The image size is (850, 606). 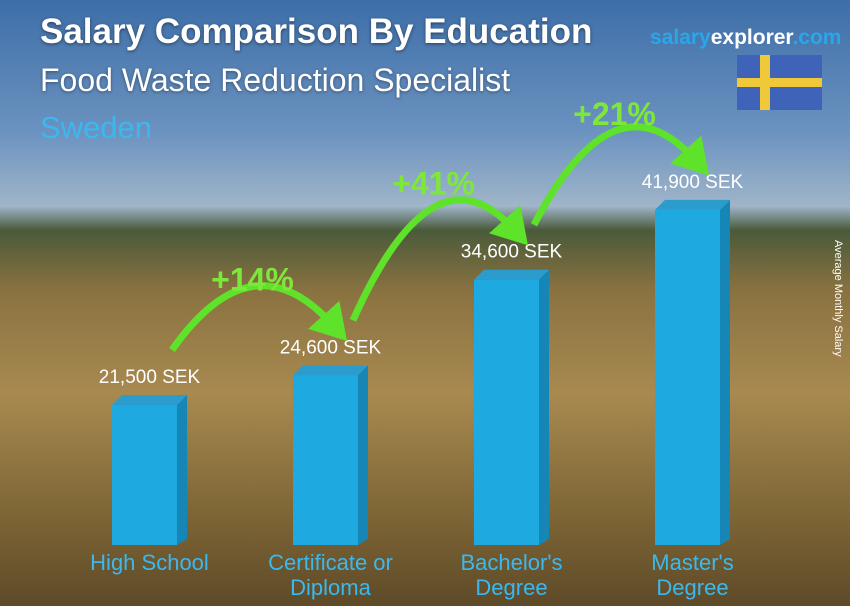 What do you see at coordinates (331, 347) in the screenshot?
I see `value-label-1: 24,600 SEK` at bounding box center [331, 347].